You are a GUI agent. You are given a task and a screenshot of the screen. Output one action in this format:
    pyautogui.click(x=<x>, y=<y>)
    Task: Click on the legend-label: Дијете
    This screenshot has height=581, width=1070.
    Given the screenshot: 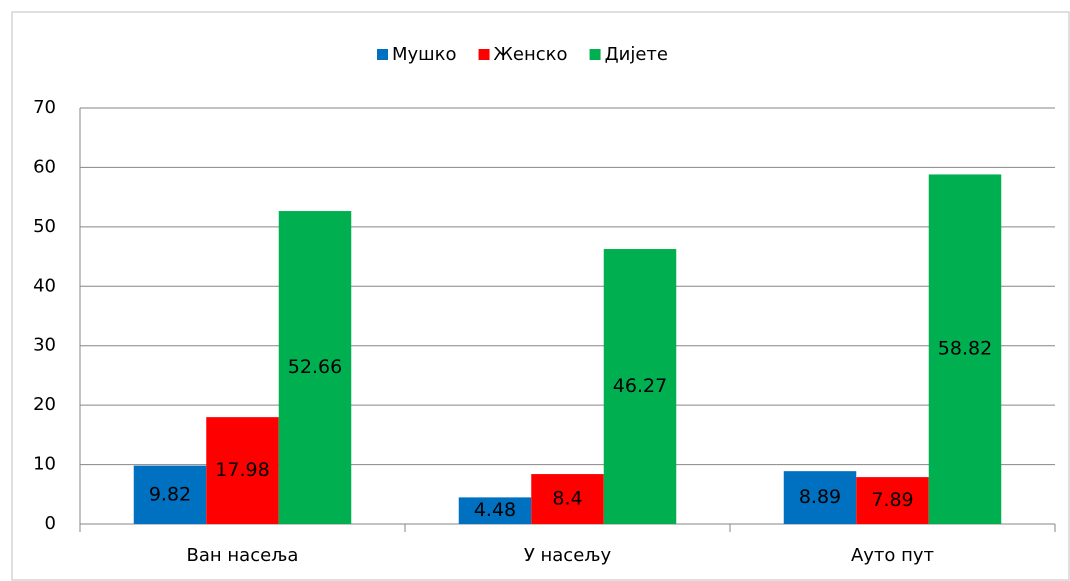 What is the action you would take?
    pyautogui.click(x=636, y=54)
    